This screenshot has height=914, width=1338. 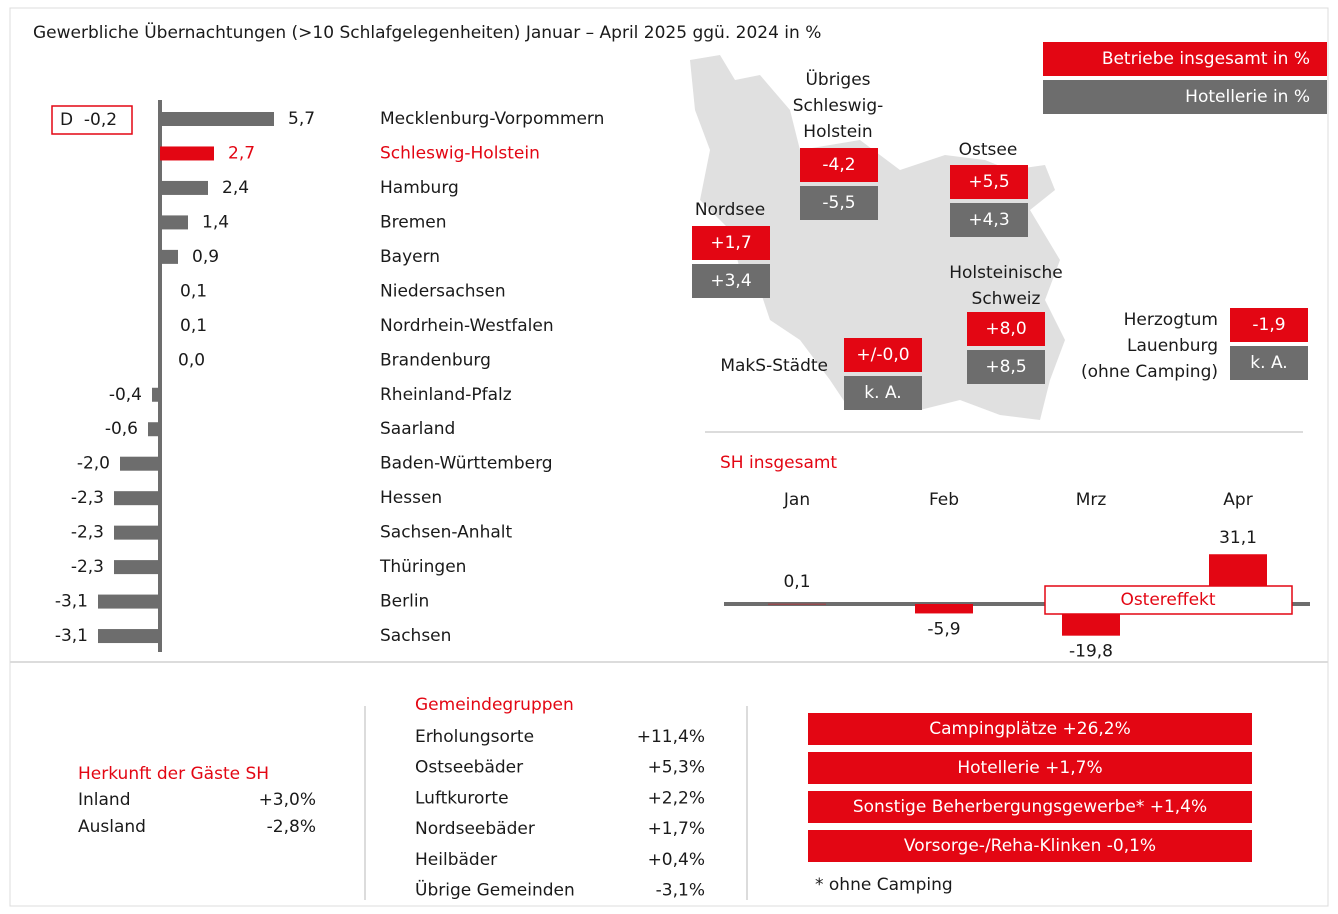 I want to click on category-label: Sachsen, so click(x=415, y=636).